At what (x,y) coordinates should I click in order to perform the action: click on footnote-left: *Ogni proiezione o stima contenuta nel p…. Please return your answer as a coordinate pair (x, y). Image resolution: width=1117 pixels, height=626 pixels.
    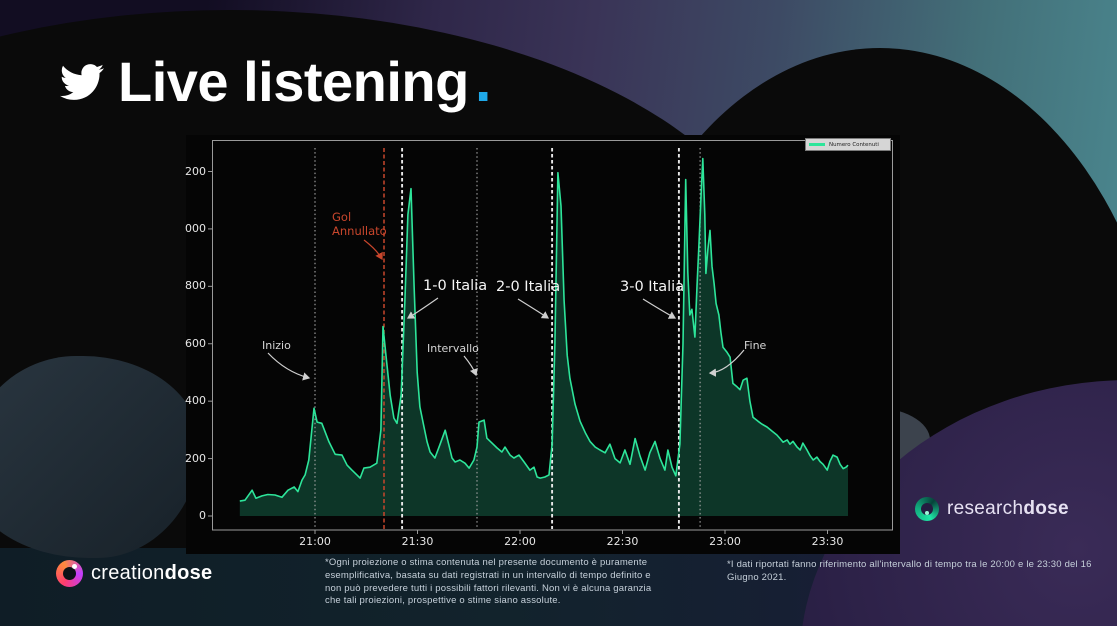
    Looking at the image, I should click on (488, 582).